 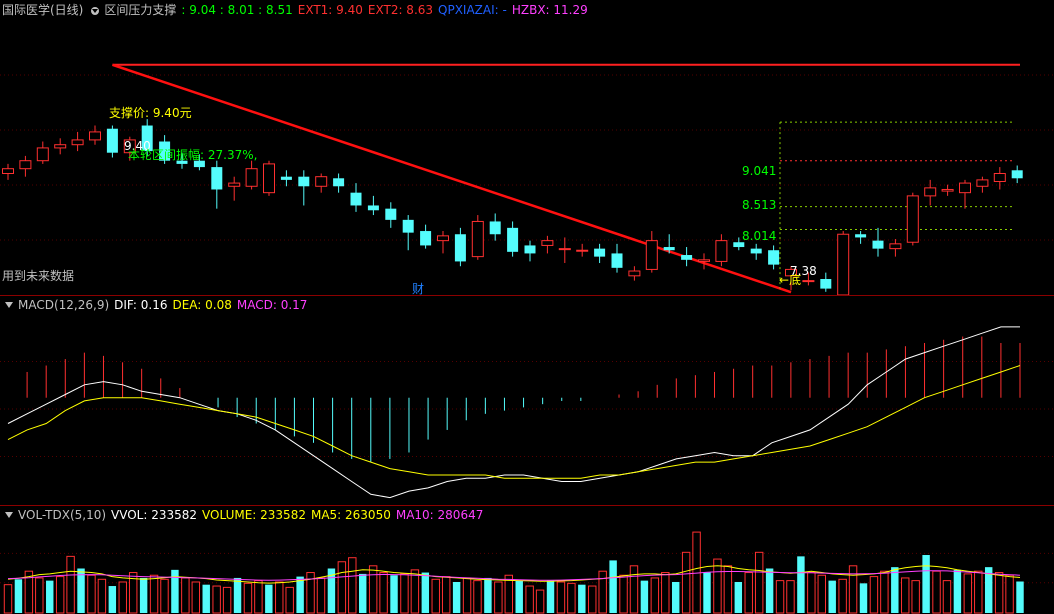 What do you see at coordinates (350, 515) in the screenshot?
I see `vol-ma5: MA5: 263050` at bounding box center [350, 515].